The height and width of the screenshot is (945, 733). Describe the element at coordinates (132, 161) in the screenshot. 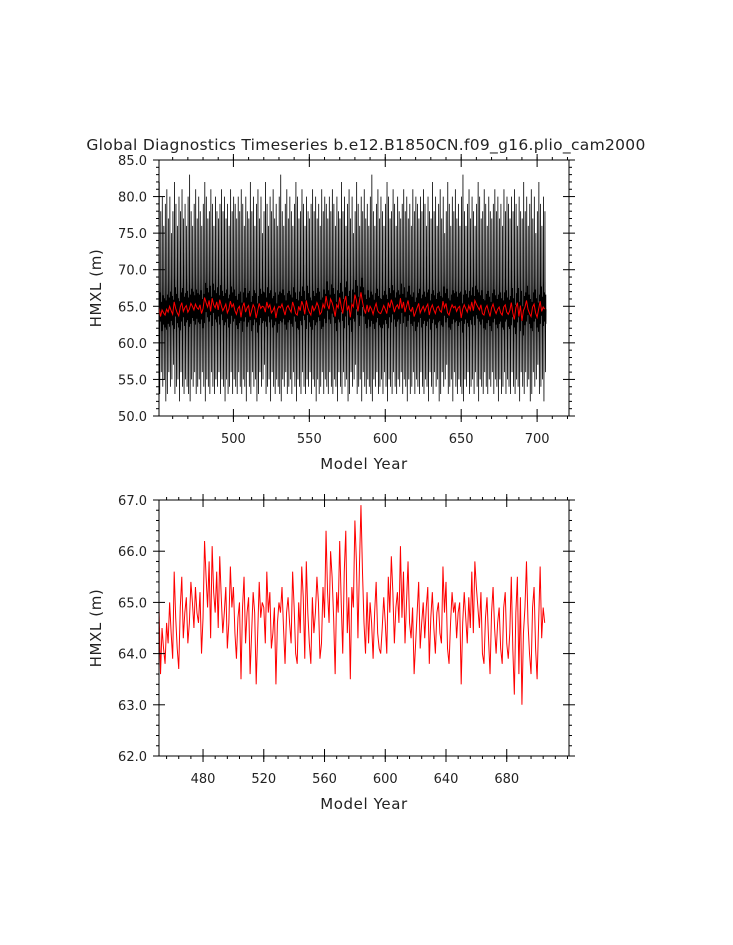

I see `top-y-tick-label: 85.0` at that location.